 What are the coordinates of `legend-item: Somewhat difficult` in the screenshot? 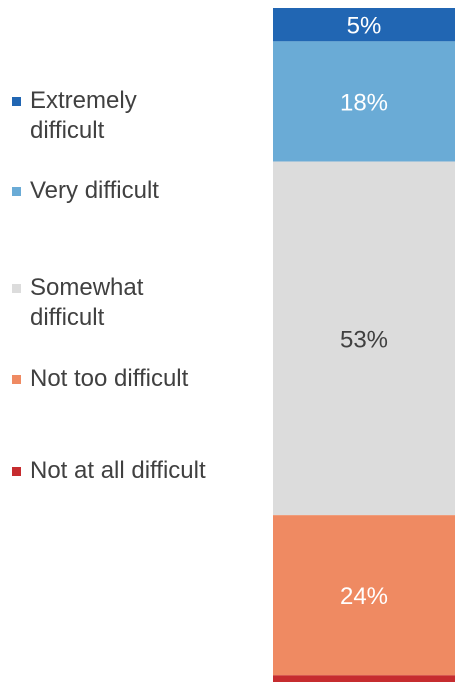 It's located at (101, 303).